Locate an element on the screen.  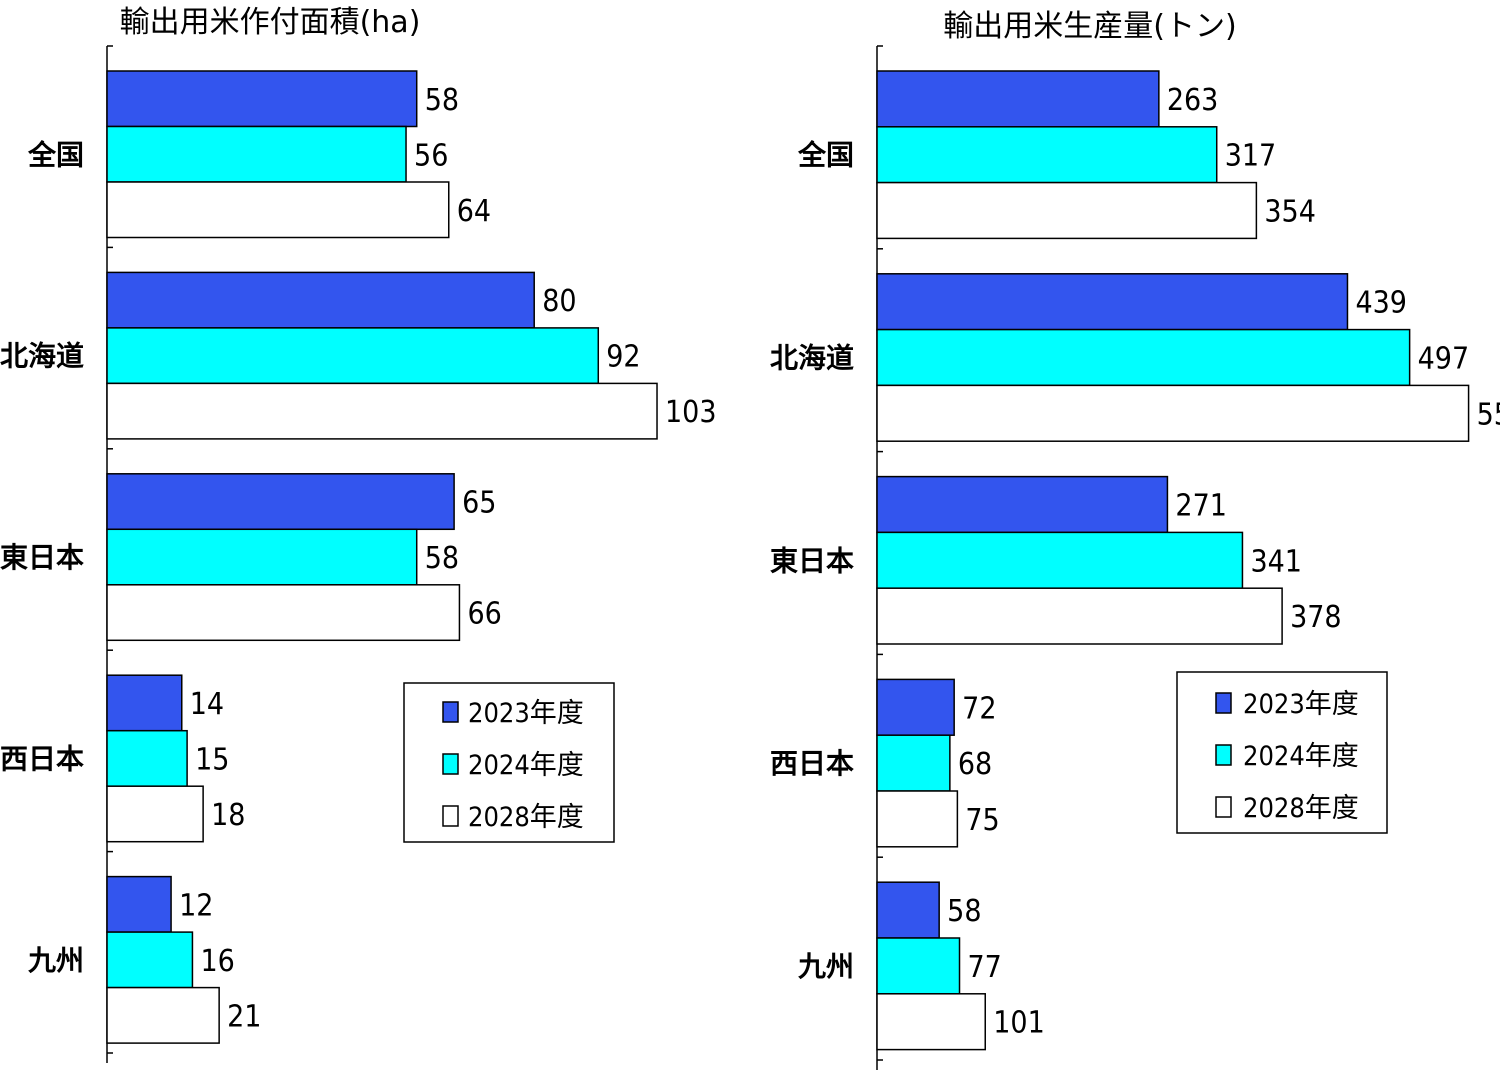
bar-value-label: 65 is located at coordinates (479, 503).